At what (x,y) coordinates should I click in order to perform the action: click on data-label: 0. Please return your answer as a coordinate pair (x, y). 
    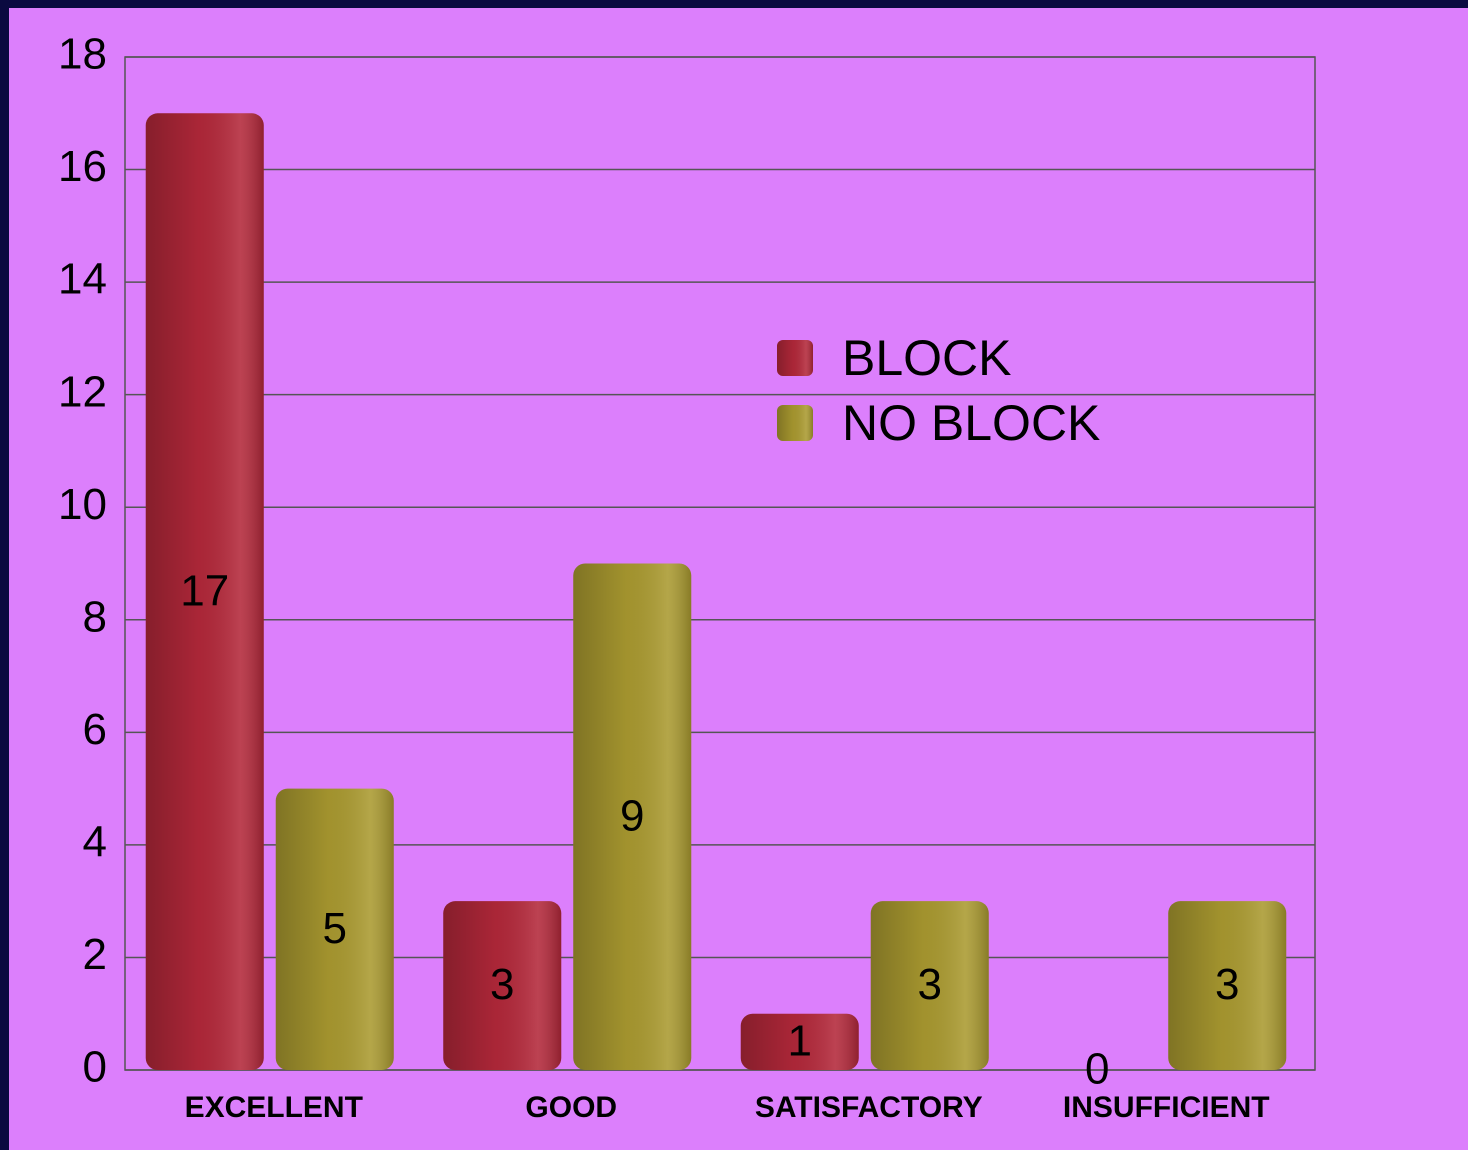
    Looking at the image, I should click on (1097, 1069).